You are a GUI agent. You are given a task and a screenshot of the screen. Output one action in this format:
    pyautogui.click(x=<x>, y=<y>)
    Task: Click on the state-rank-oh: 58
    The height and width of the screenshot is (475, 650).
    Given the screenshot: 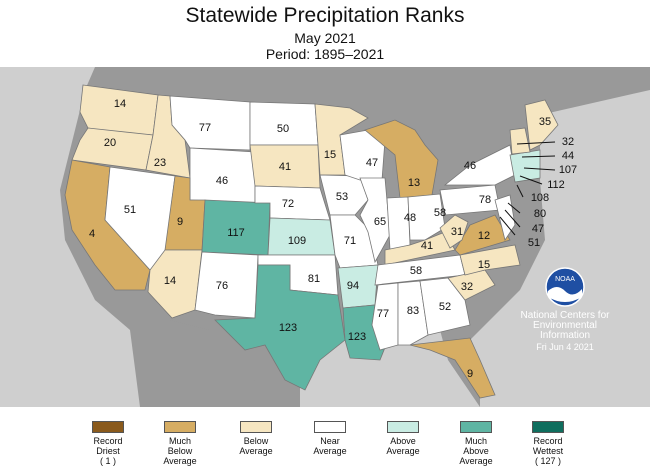 What is the action you would take?
    pyautogui.click(x=440, y=213)
    